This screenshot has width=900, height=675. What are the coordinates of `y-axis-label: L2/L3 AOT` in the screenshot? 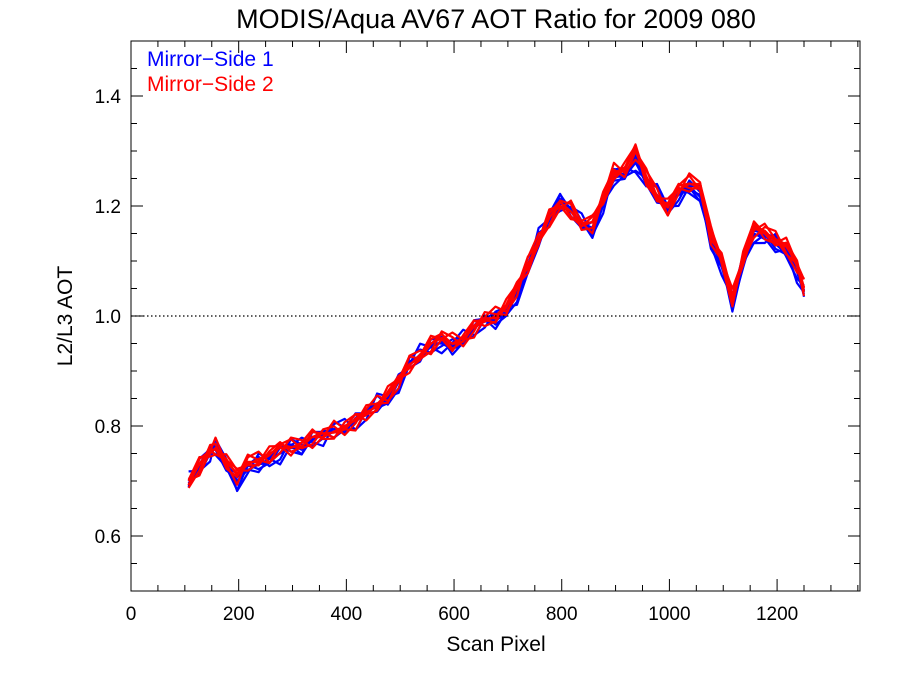 It's located at (65, 316).